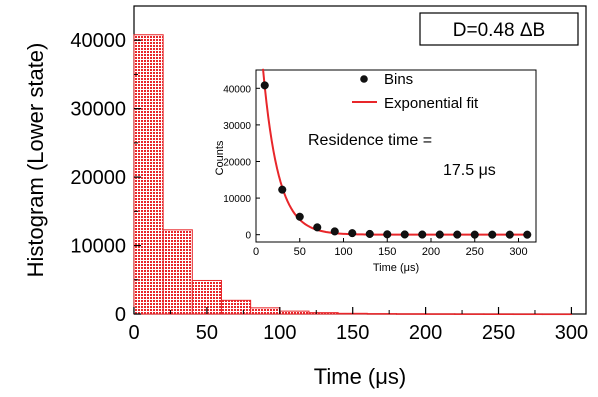  What do you see at coordinates (220, 157) in the screenshot?
I see `inset-y-axis-label: Counts` at bounding box center [220, 157].